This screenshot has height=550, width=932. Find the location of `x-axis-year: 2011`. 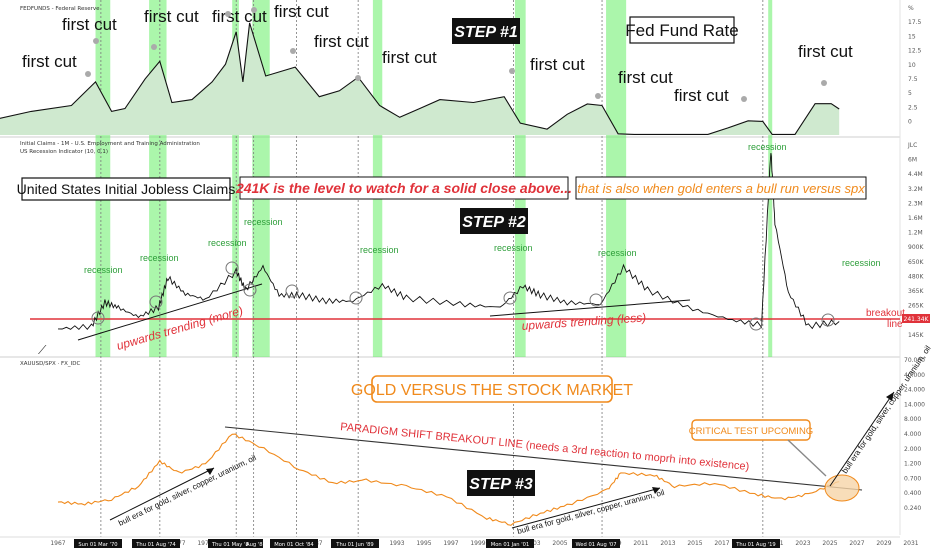

x-axis-year: 2011 is located at coordinates (640, 543).